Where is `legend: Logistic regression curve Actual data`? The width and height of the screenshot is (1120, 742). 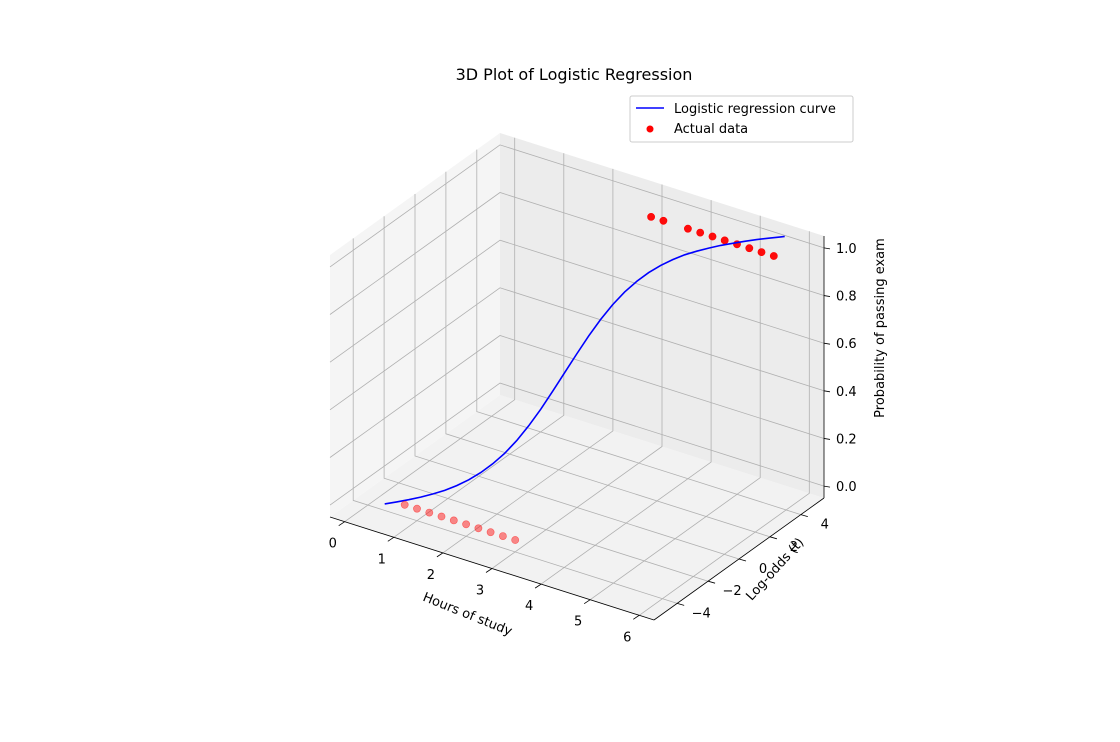 legend: Logistic regression curve Actual data is located at coordinates (741, 119).